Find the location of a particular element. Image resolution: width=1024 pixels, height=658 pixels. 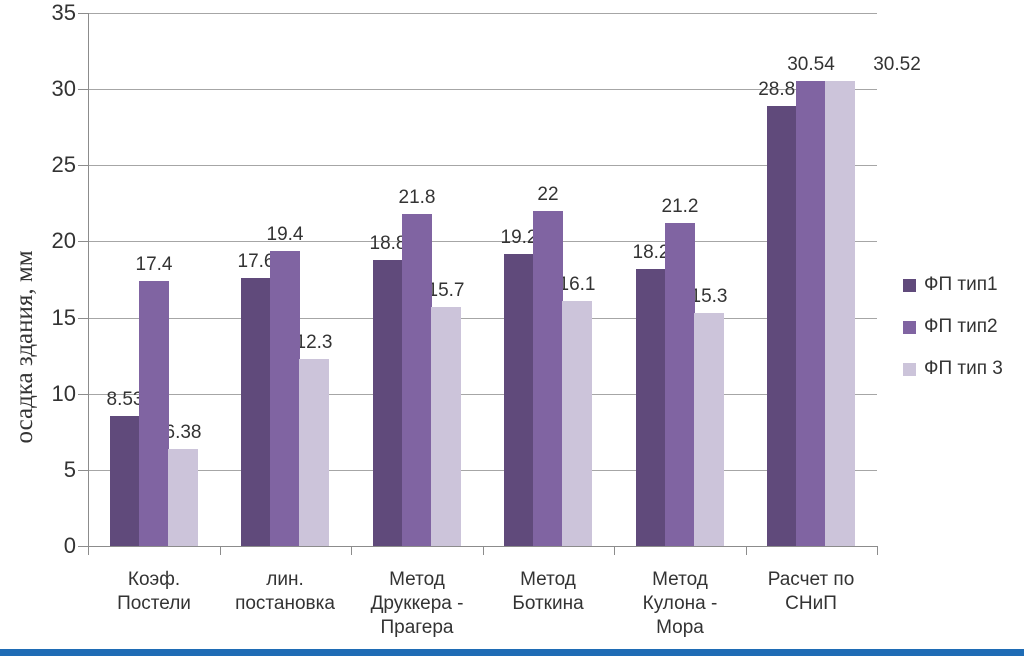

value-label: 22 is located at coordinates (548, 194).